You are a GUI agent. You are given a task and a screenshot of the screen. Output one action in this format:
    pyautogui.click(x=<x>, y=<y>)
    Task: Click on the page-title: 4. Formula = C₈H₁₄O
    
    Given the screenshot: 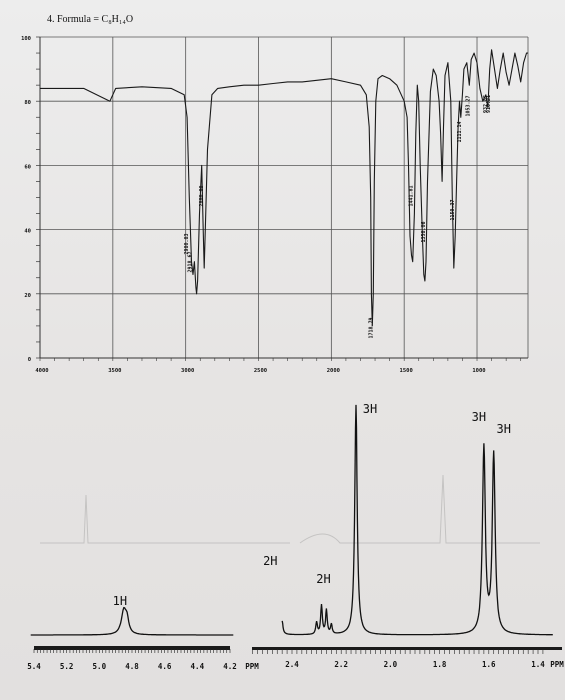 What is the action you would take?
    pyautogui.click(x=90, y=19)
    